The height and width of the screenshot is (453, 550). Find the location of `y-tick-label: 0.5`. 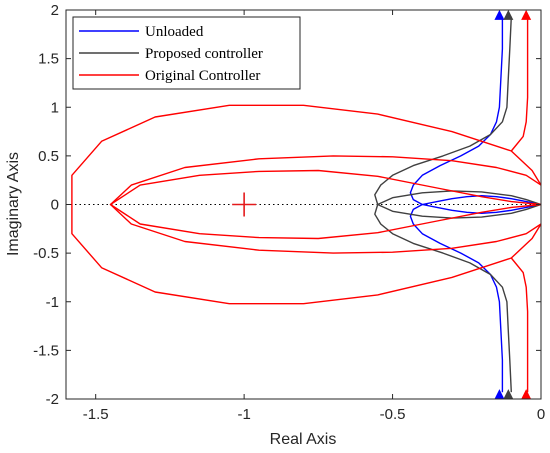

y-tick-label: 0.5 is located at coordinates (48, 156).